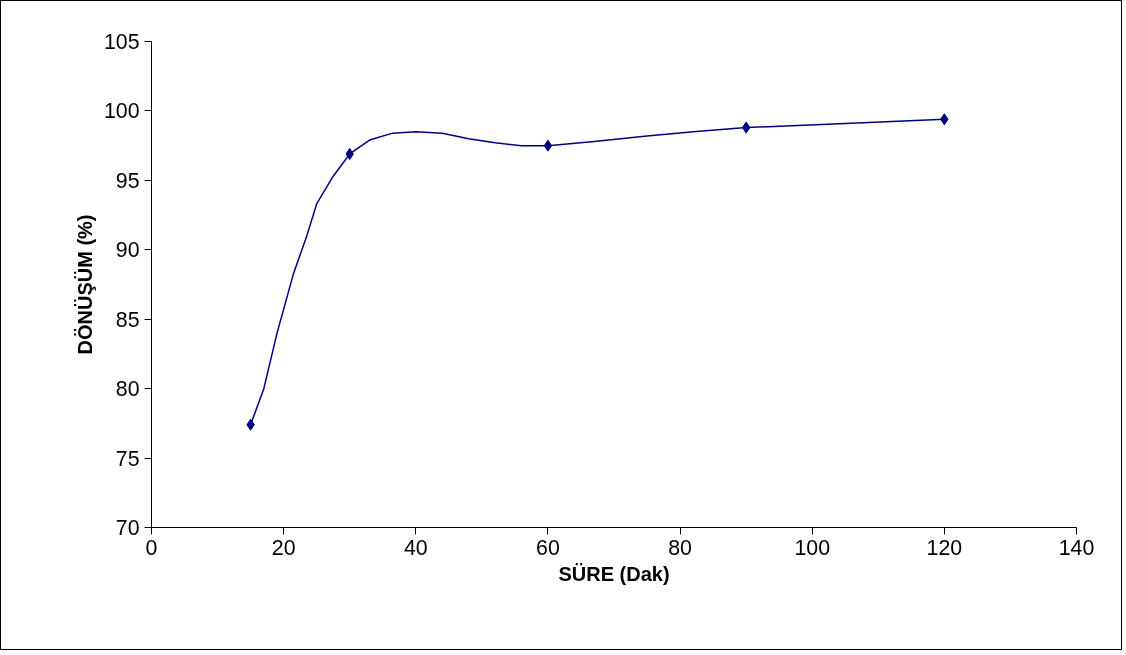 The image size is (1126, 655). Describe the element at coordinates (121, 111) in the screenshot. I see `y-tick-label: 100` at that location.